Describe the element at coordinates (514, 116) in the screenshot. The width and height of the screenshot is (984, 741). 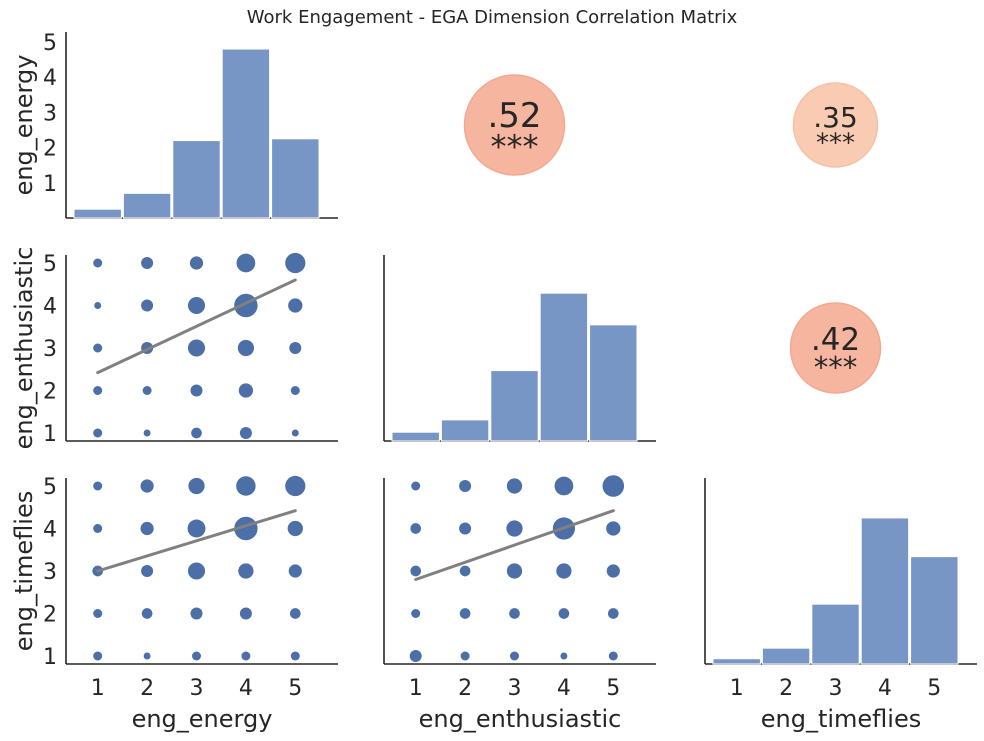
I see `correlation-value: .52` at that location.